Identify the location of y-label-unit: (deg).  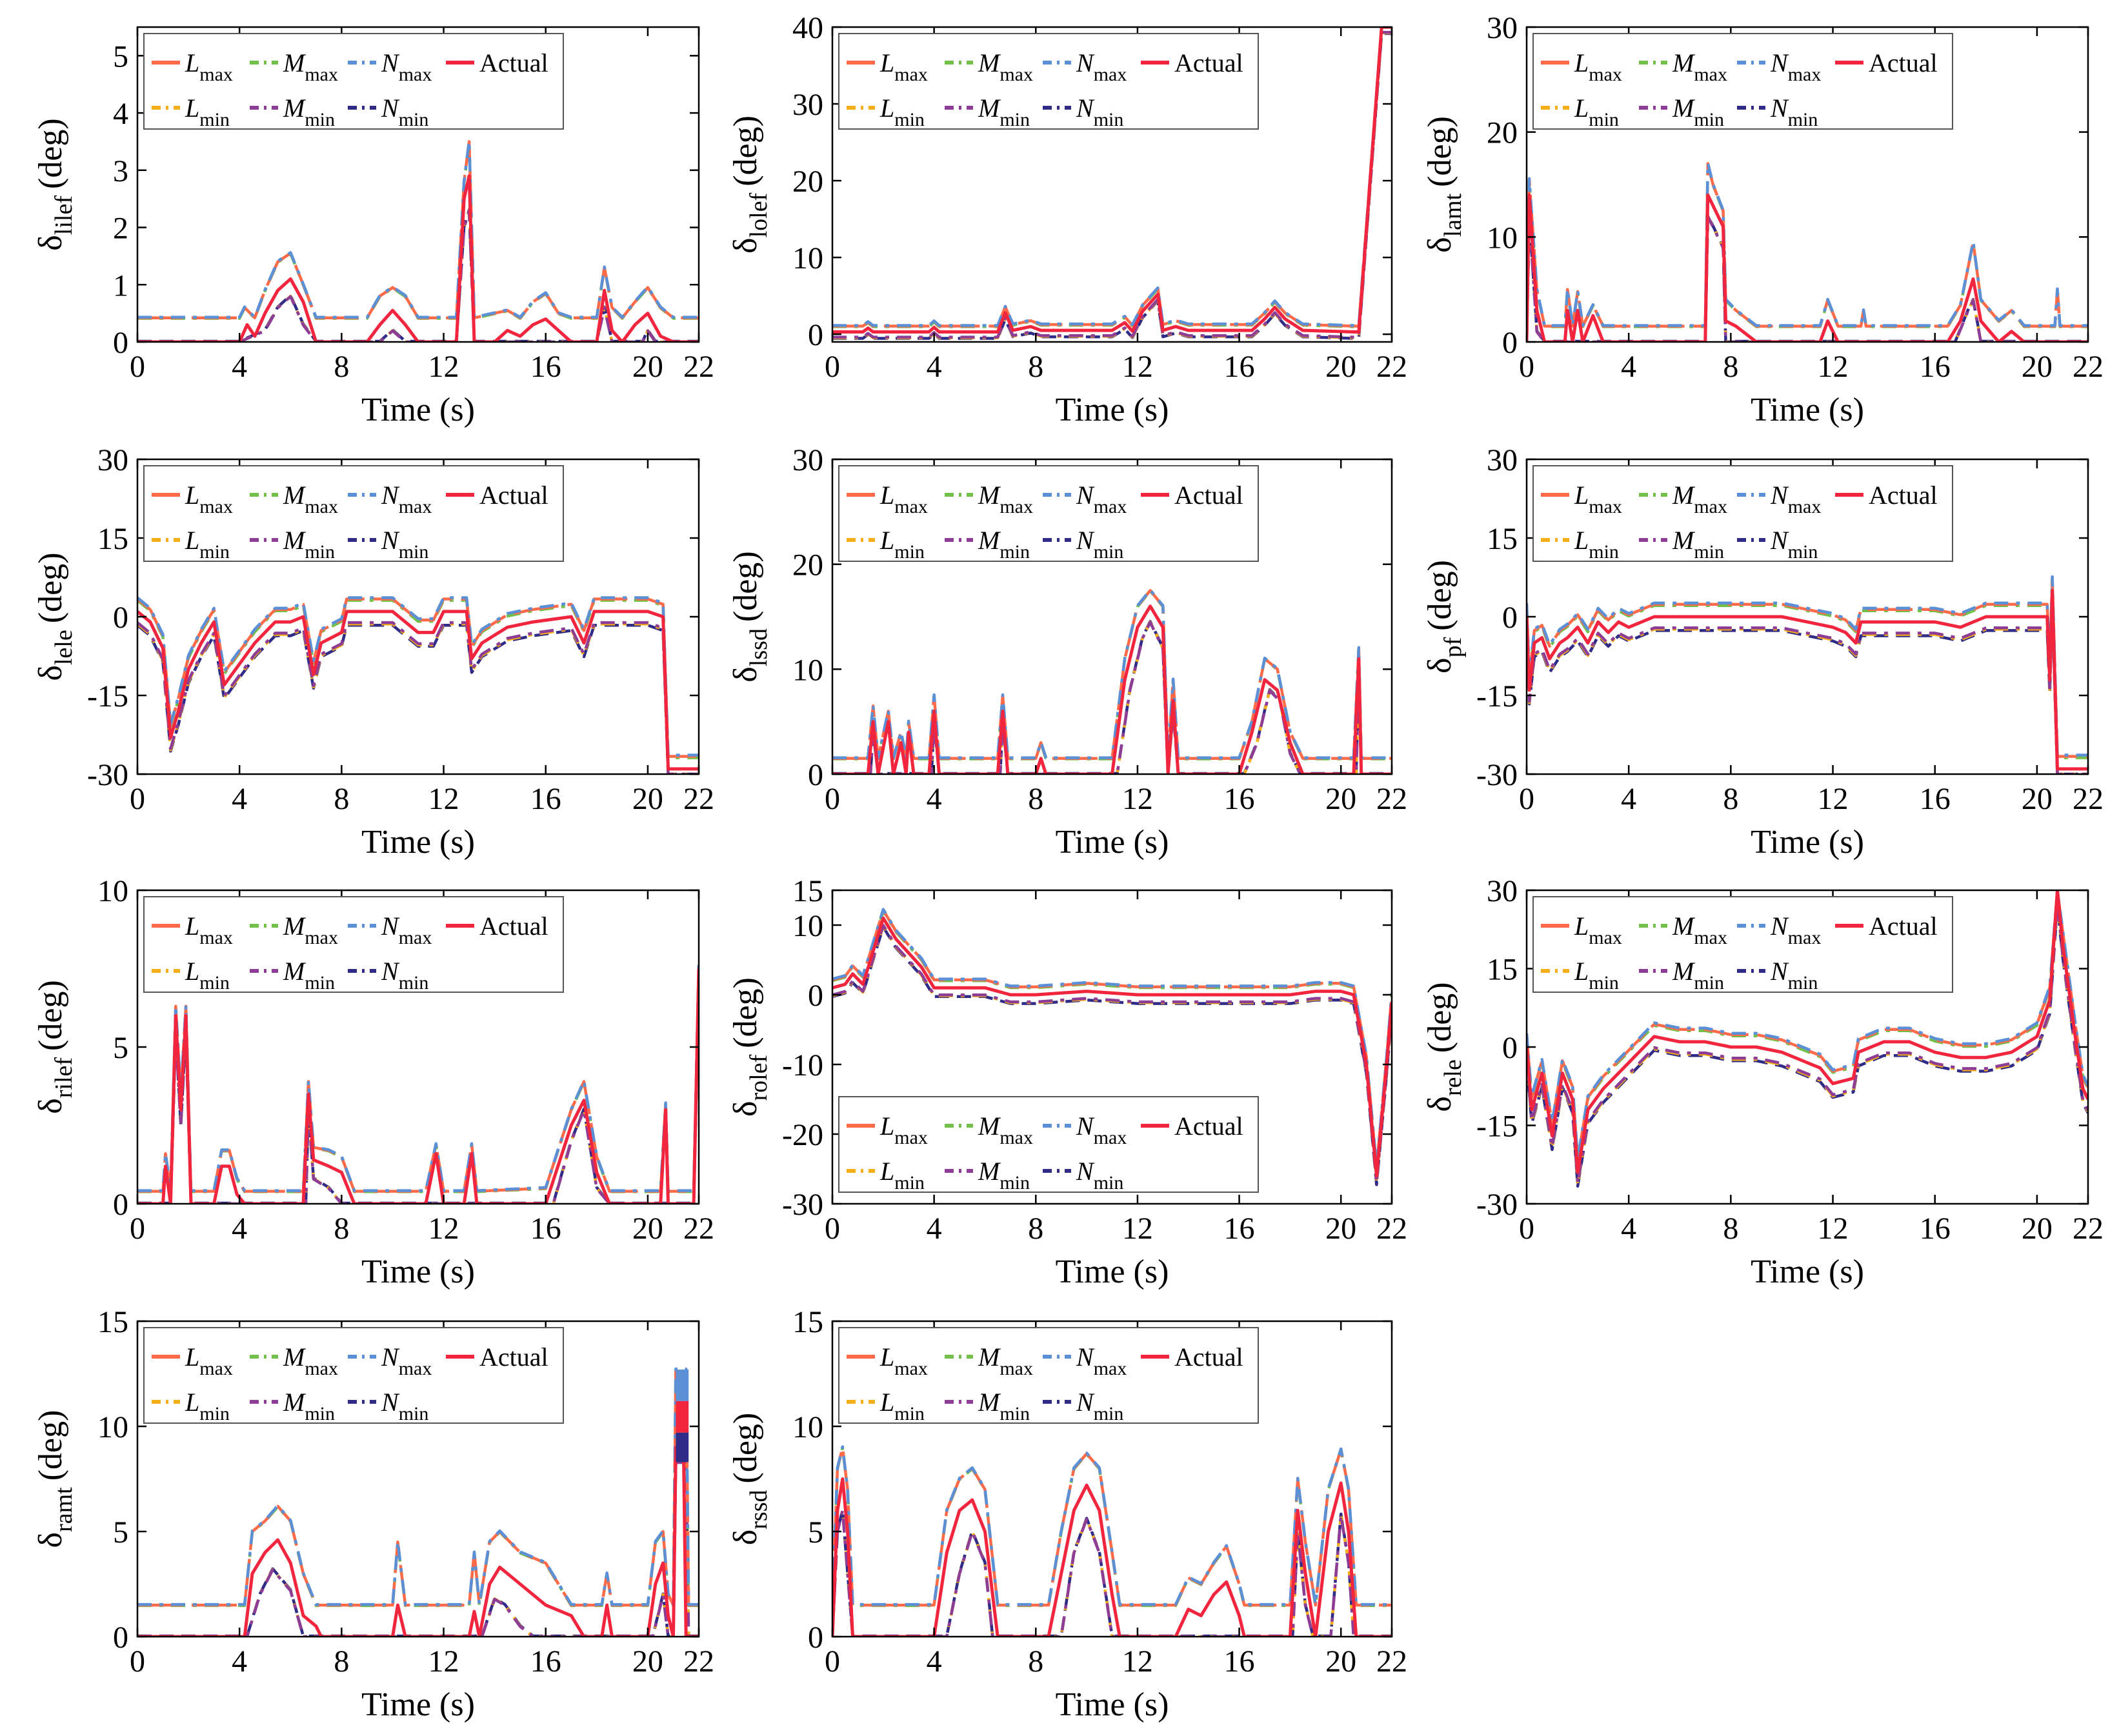
(50, 153).